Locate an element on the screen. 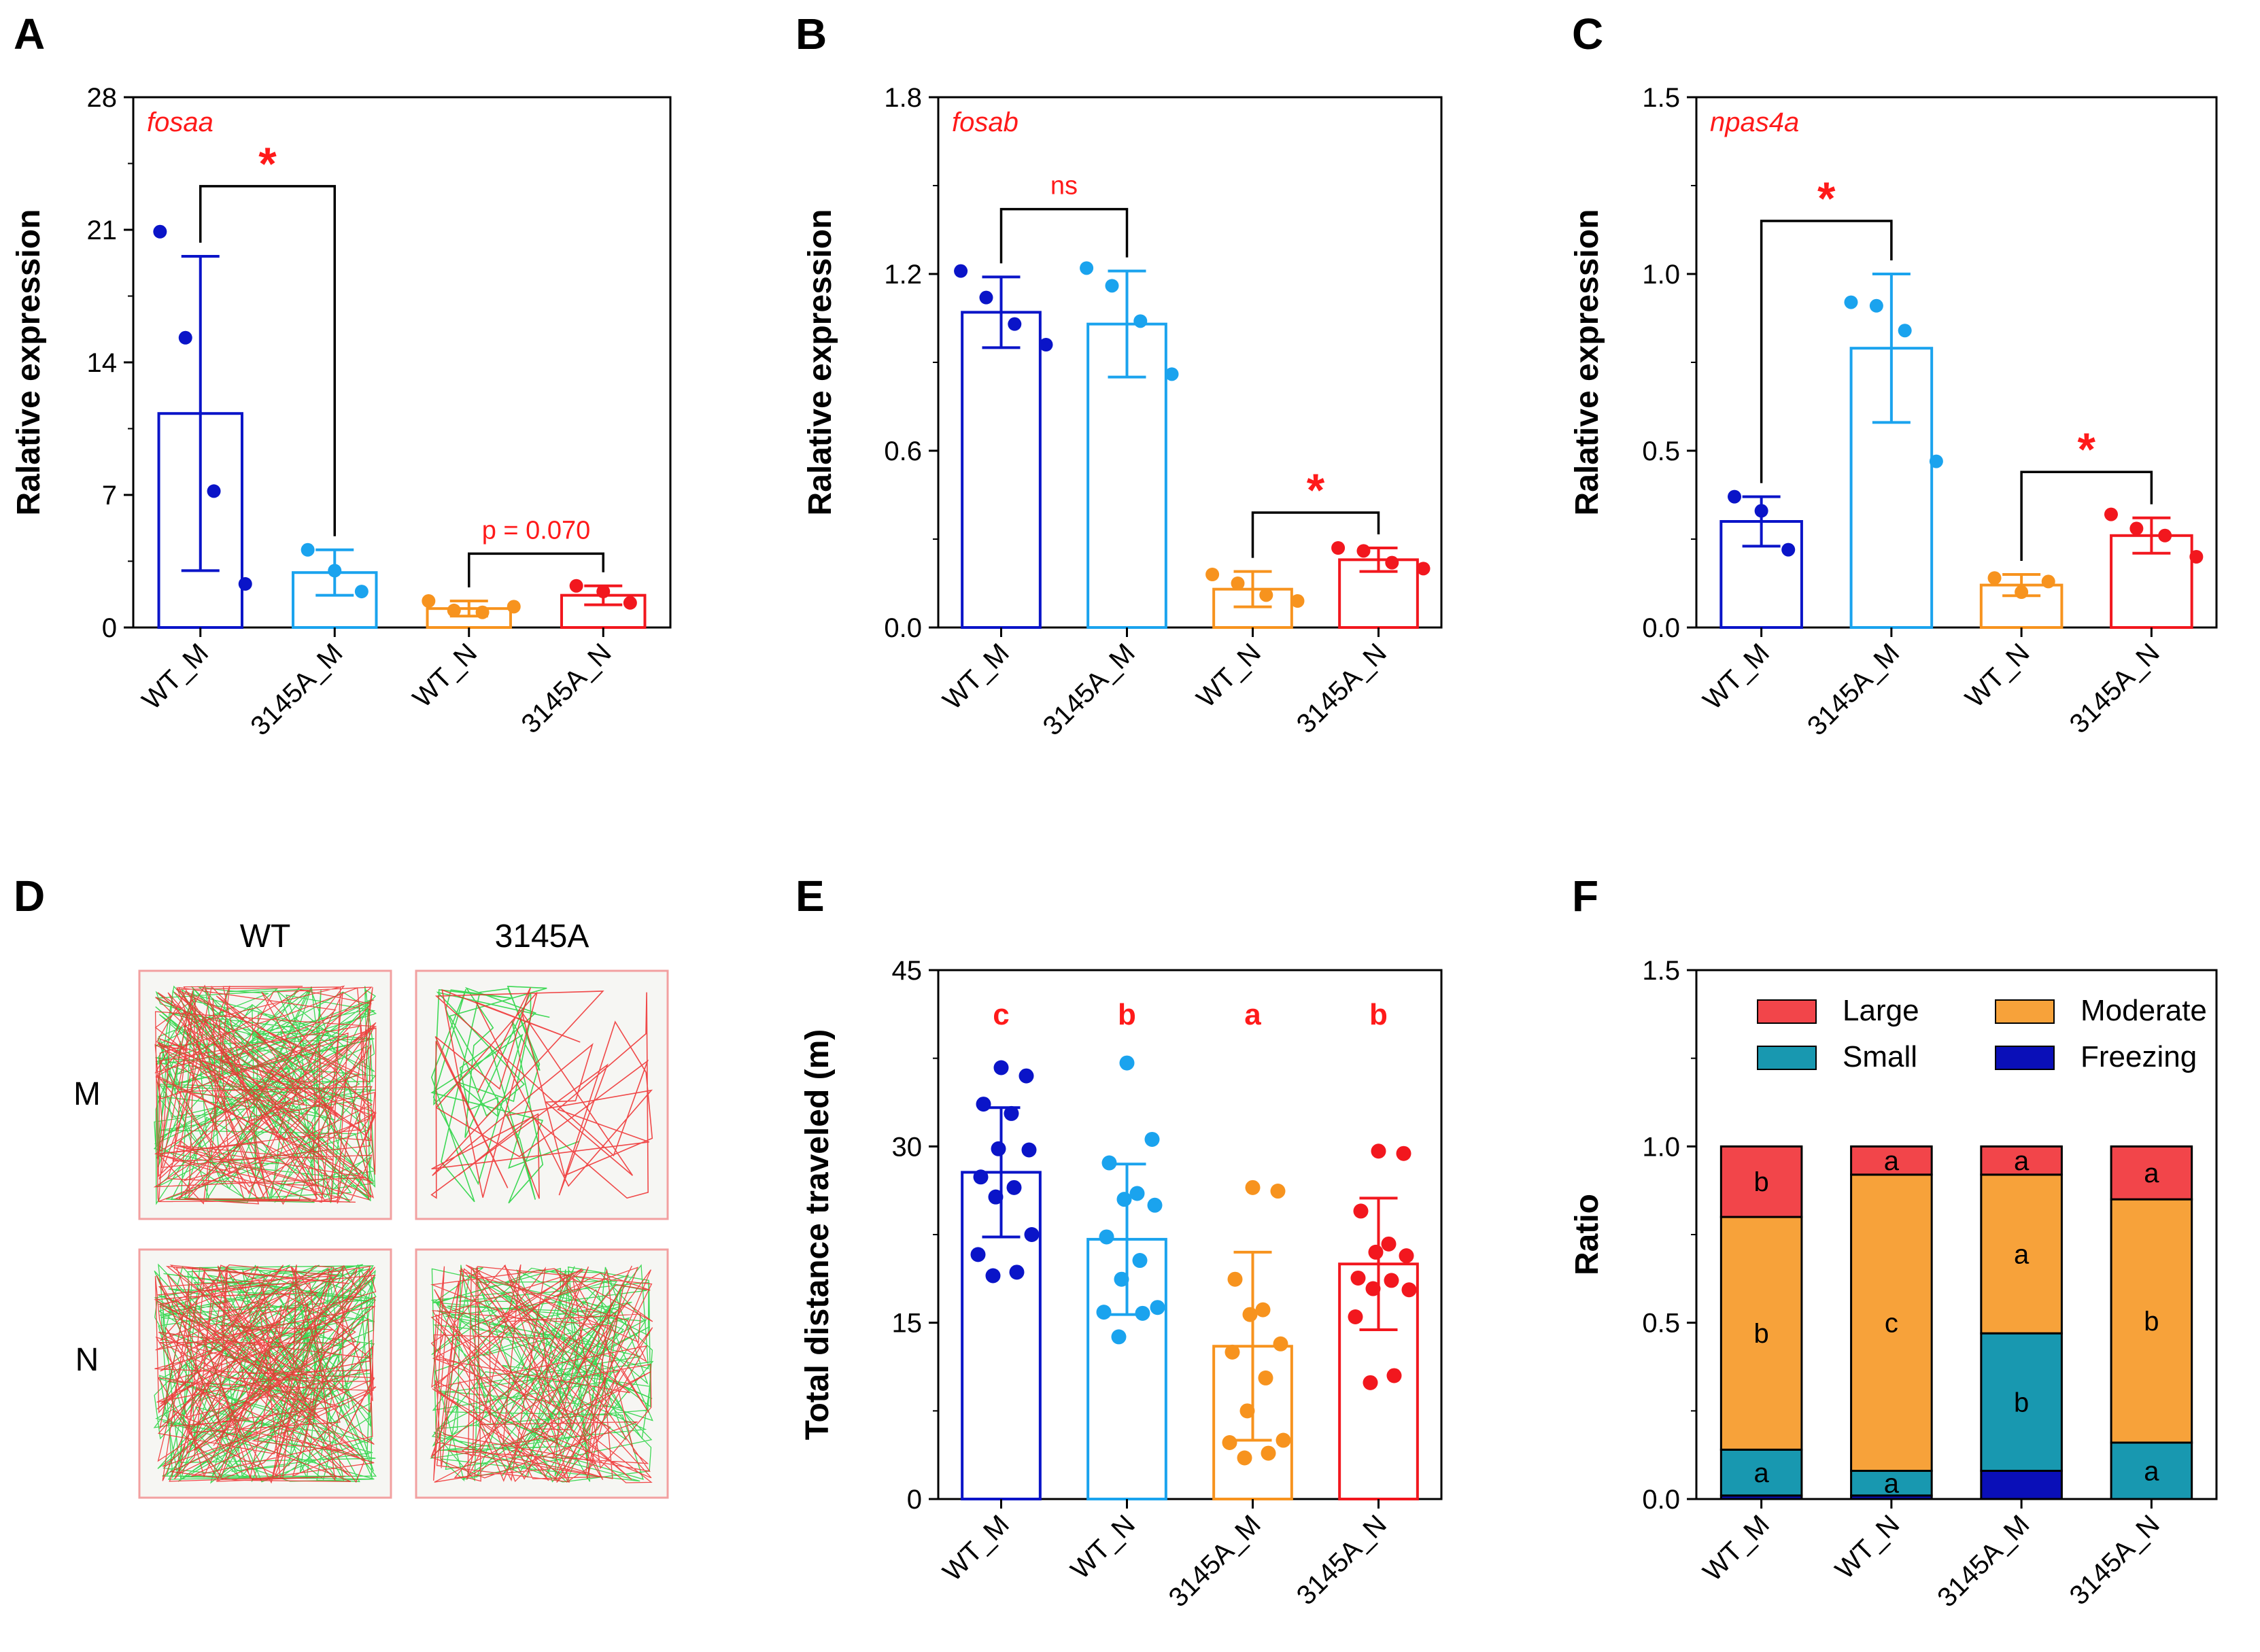 The height and width of the screenshot is (1652, 2260). significance-text: ns is located at coordinates (1064, 186).